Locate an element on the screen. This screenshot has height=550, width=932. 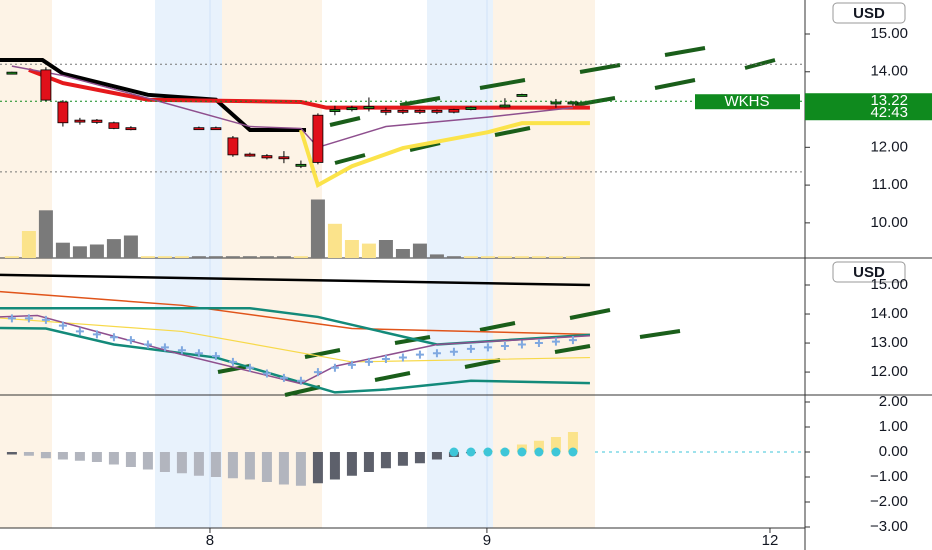
x-tick-label: 9 is located at coordinates (487, 540).